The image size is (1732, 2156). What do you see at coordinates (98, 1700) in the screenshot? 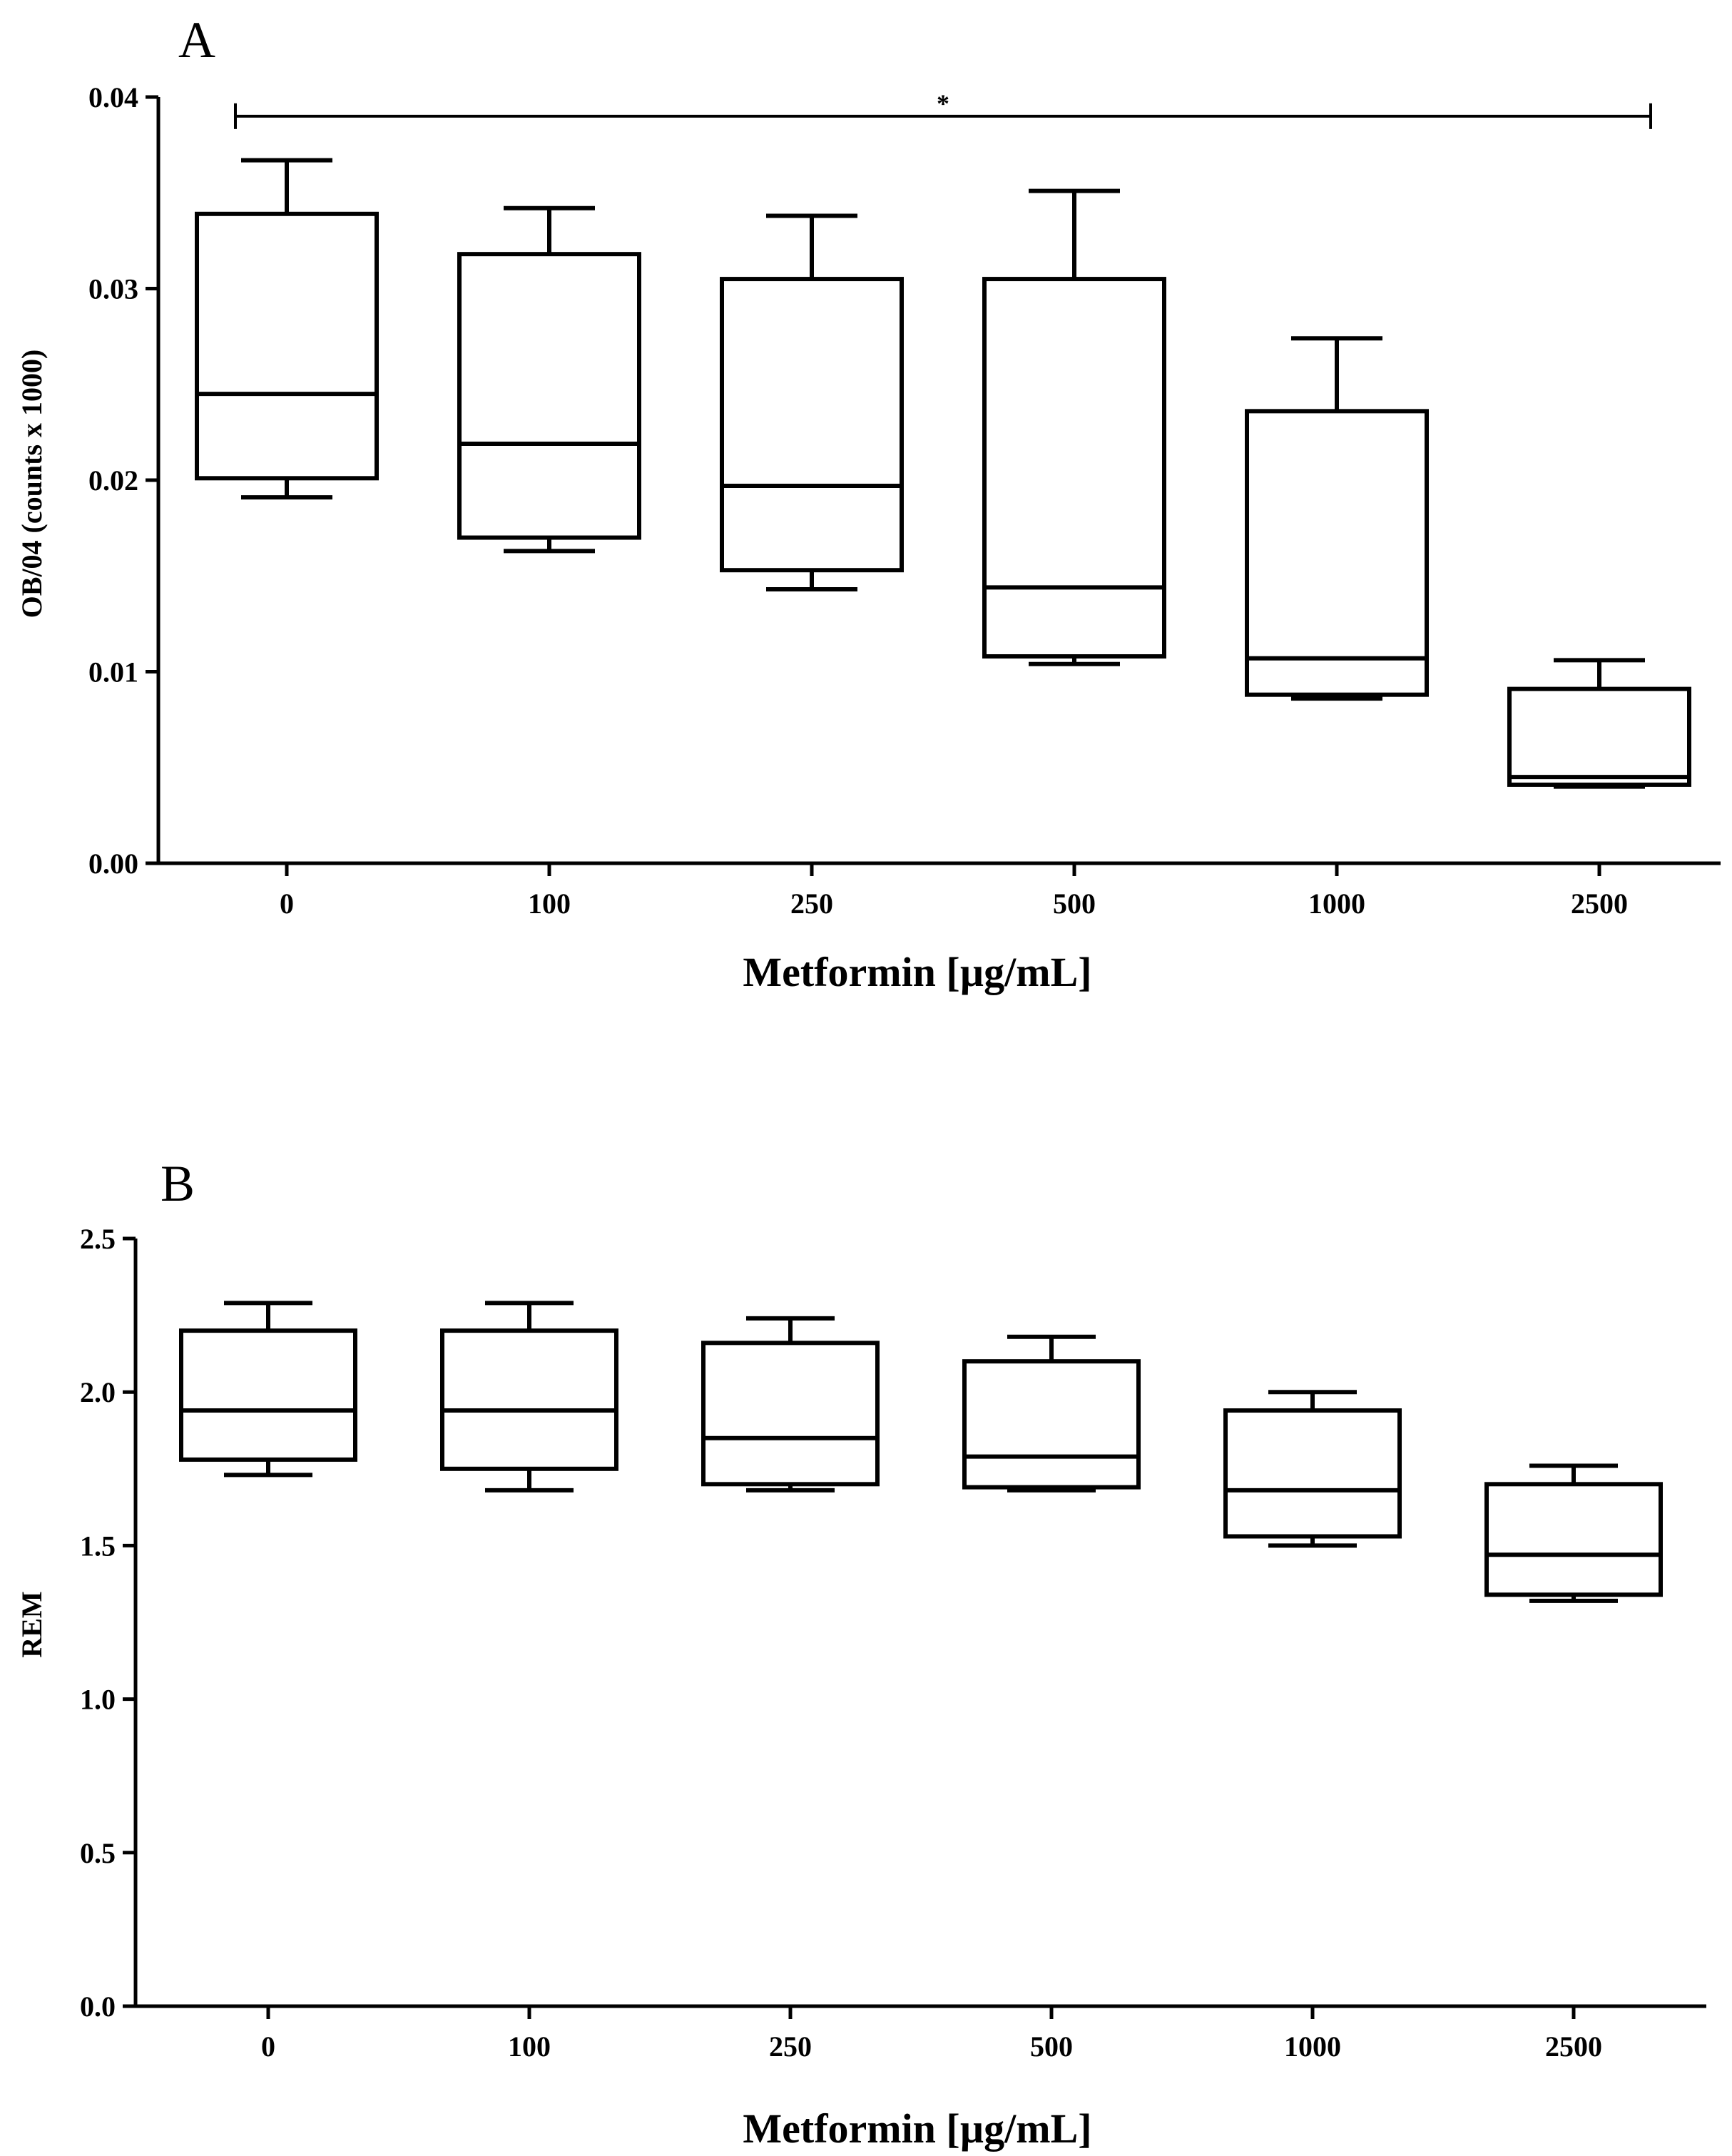
I see `y-tick-label: 1.0` at bounding box center [98, 1700].